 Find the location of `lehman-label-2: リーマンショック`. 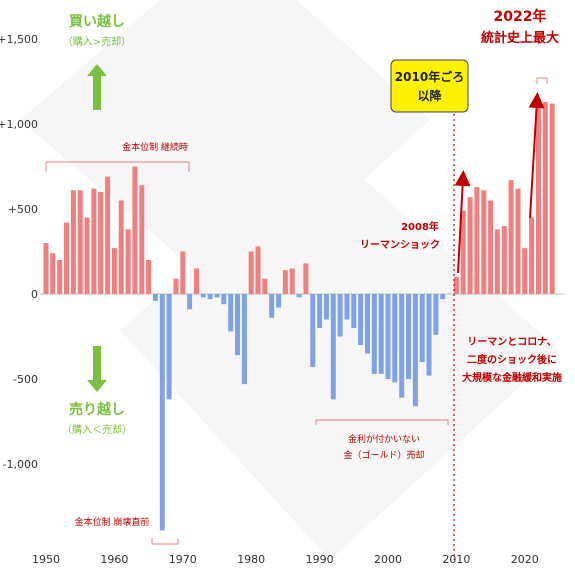

lehman-label-2: リーマンショック is located at coordinates (400, 245).